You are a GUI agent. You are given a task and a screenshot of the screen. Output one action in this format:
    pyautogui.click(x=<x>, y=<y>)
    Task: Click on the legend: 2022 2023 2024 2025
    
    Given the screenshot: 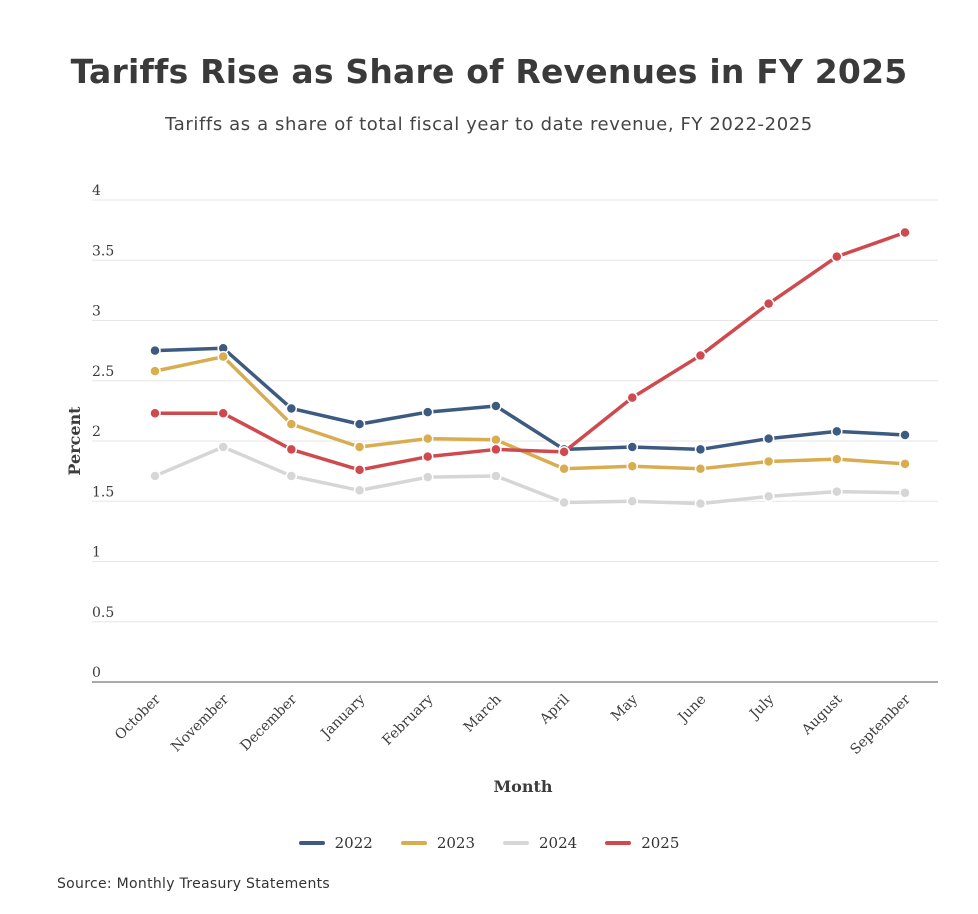 What is the action you would take?
    pyautogui.click(x=489, y=843)
    